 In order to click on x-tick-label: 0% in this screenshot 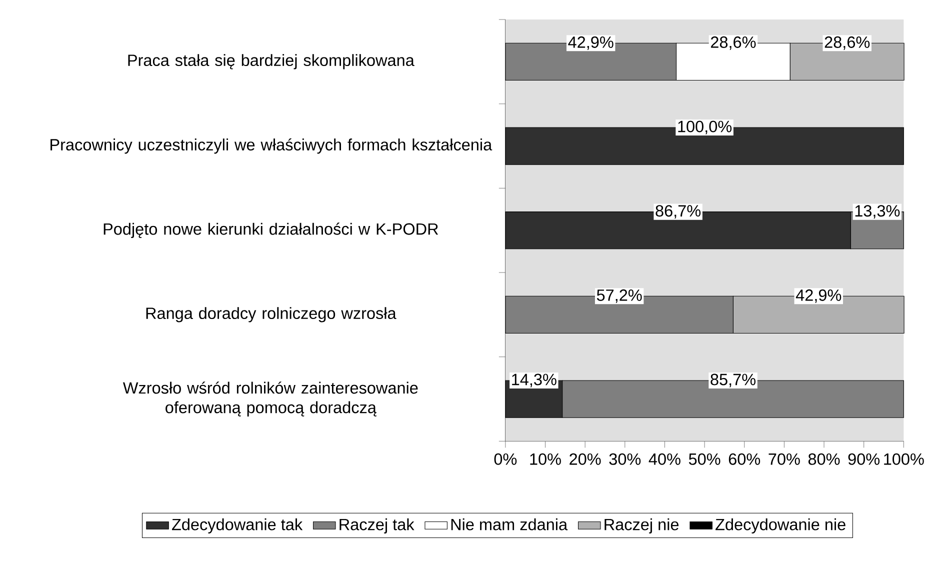, I will do `click(505, 460)`.